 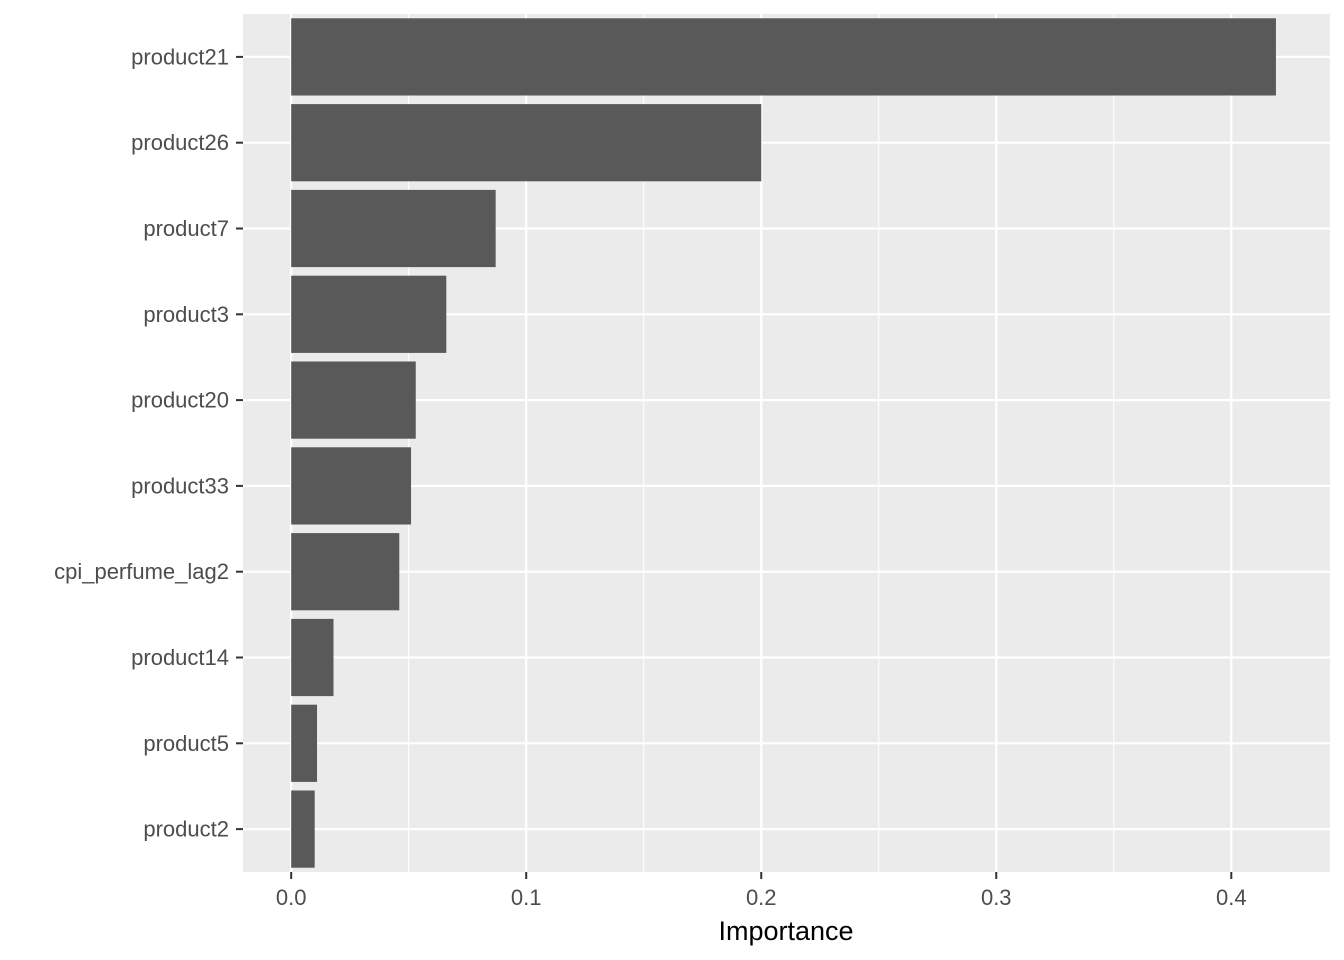 I want to click on x-axis: 0.0 0.1 0.2 0.3 0.4, so click(x=761, y=891).